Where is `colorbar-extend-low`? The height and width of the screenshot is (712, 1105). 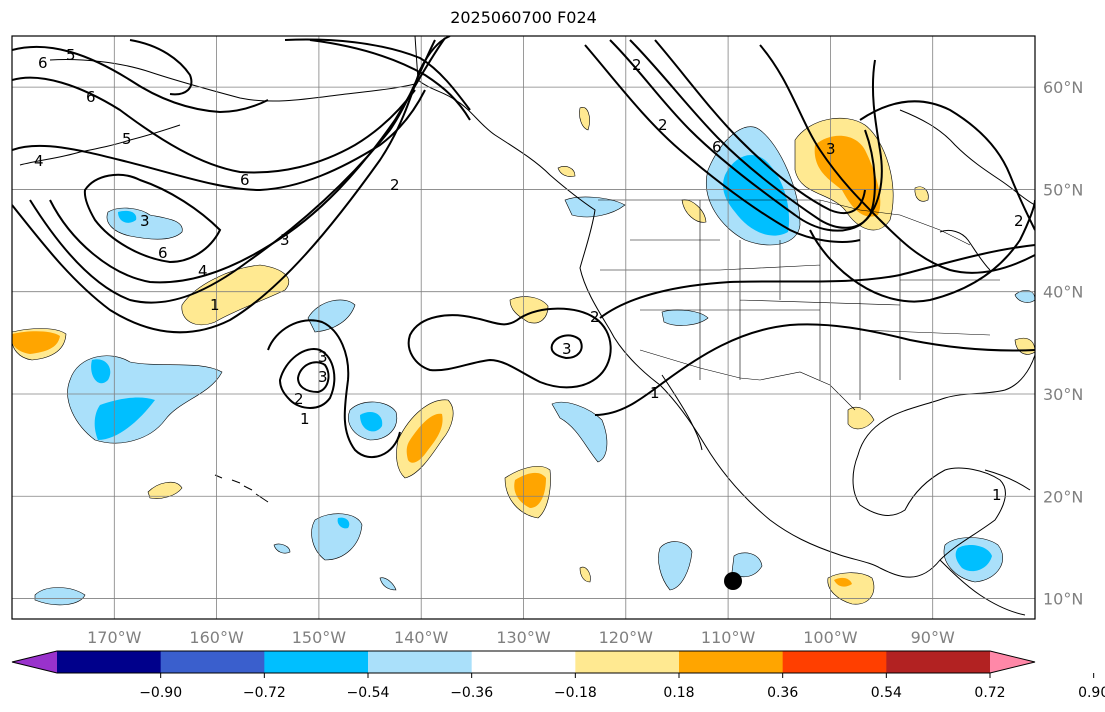
colorbar-extend-low is located at coordinates (34, 662).